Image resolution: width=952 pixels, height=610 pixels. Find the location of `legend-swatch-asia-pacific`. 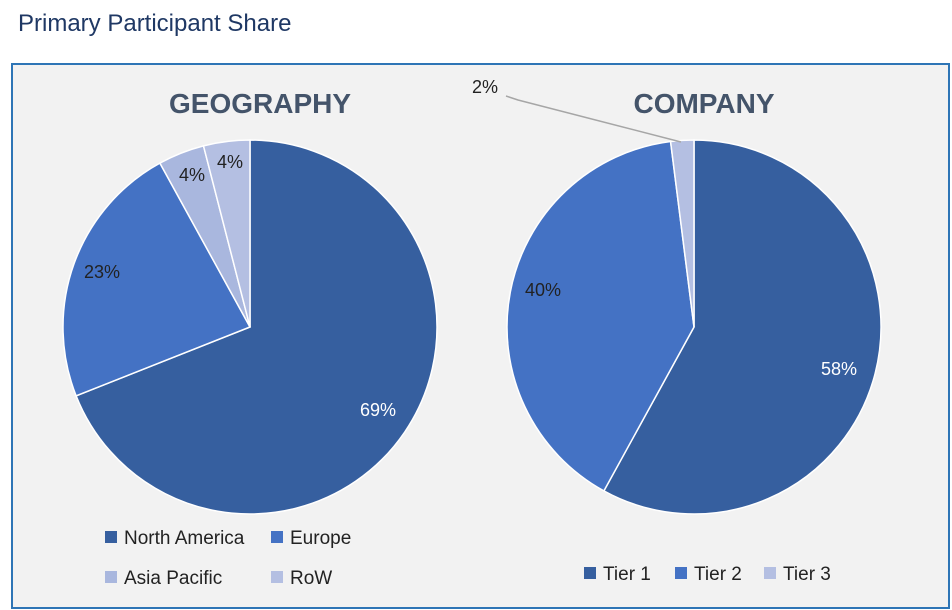

legend-swatch-asia-pacific is located at coordinates (111, 577).